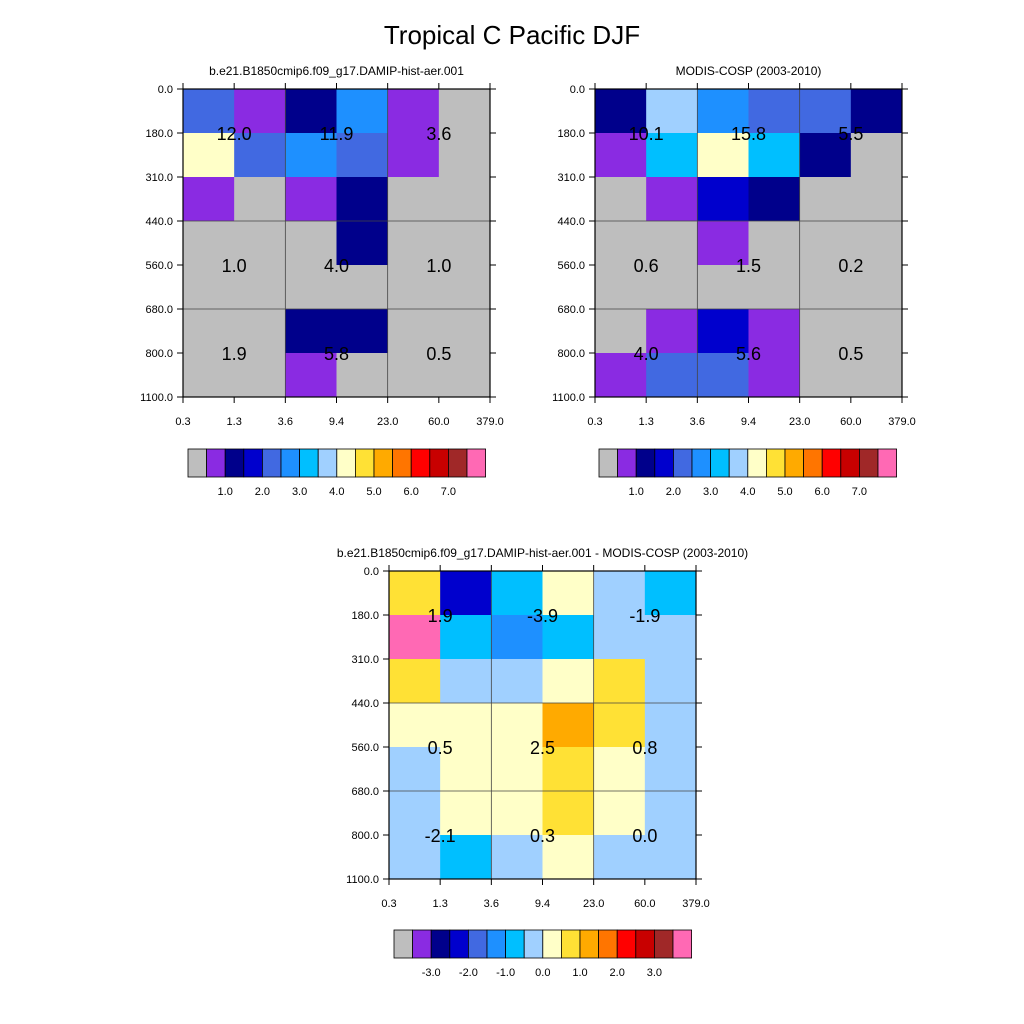 The height and width of the screenshot is (1024, 1024). I want to click on cell-value-label: 1.0, so click(438, 266).